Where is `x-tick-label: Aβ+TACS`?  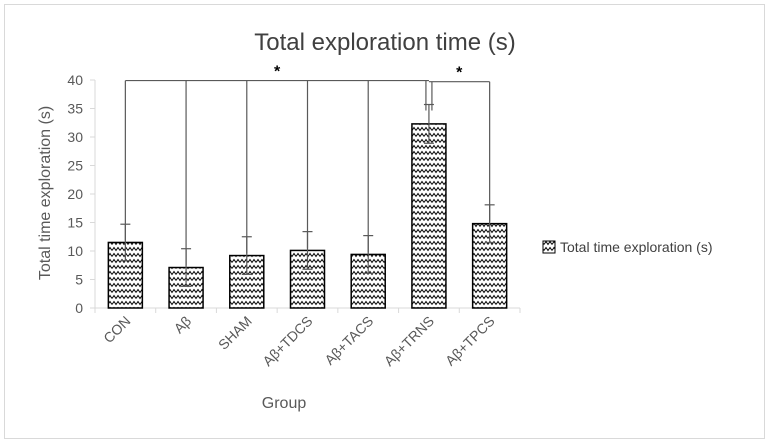
x-tick-label: Aβ+TACS is located at coordinates (348, 340).